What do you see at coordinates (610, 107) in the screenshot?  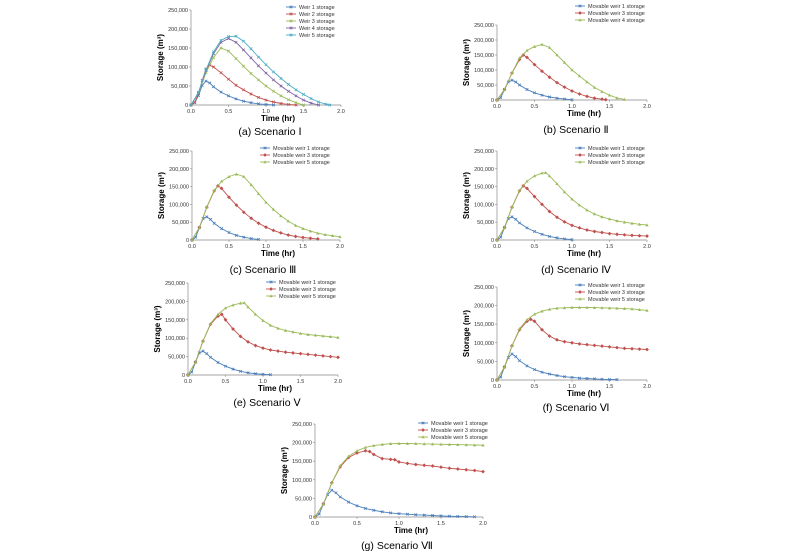 I see `x-tick-label: 1.5` at bounding box center [610, 107].